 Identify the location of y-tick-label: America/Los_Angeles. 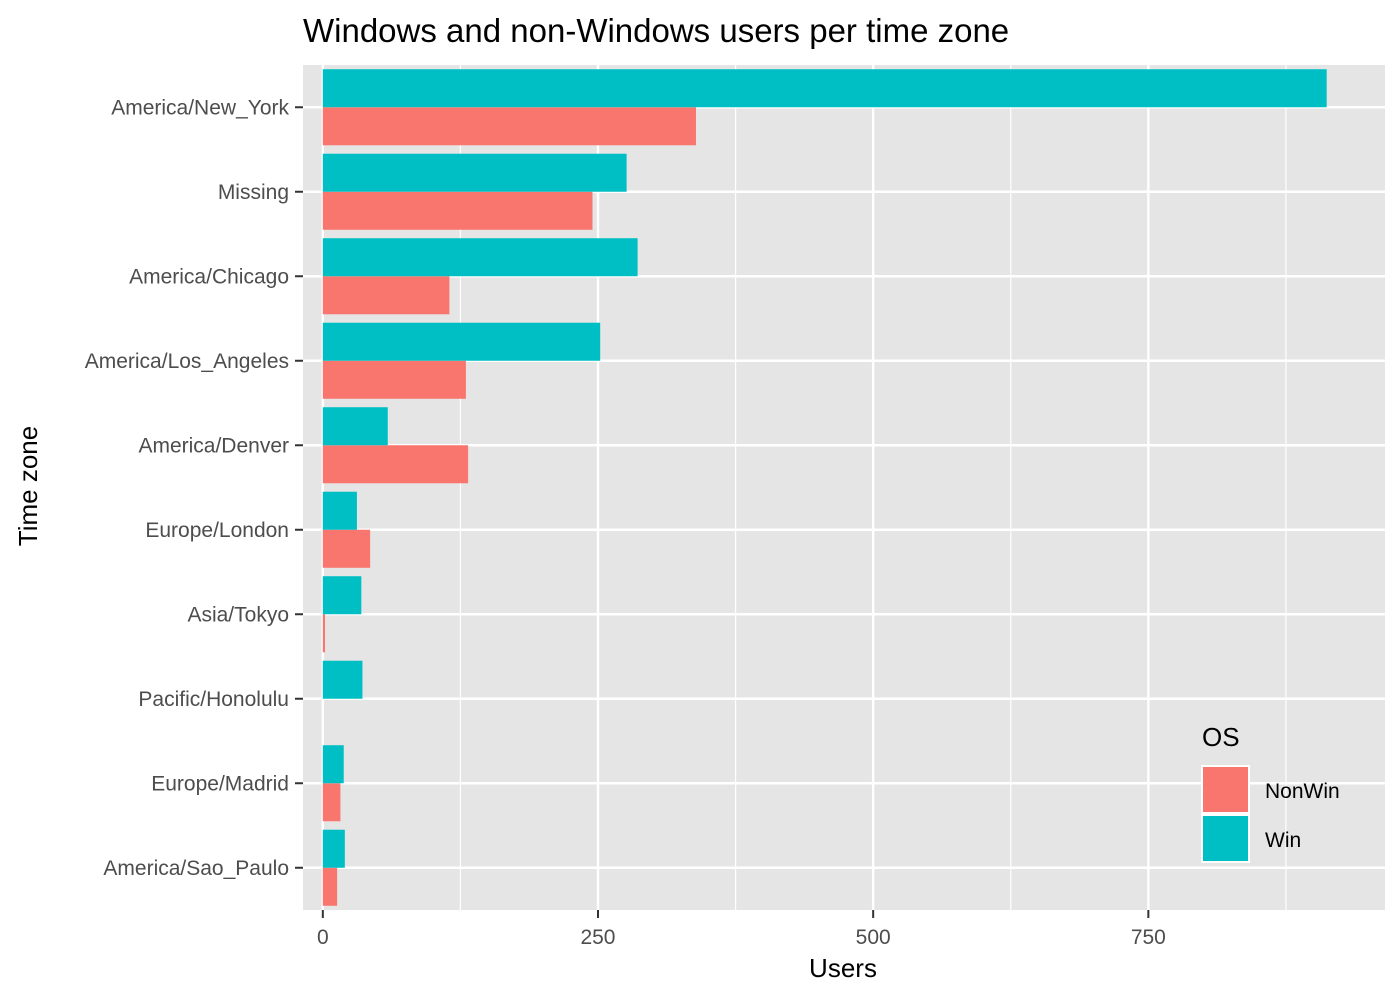
(187, 361).